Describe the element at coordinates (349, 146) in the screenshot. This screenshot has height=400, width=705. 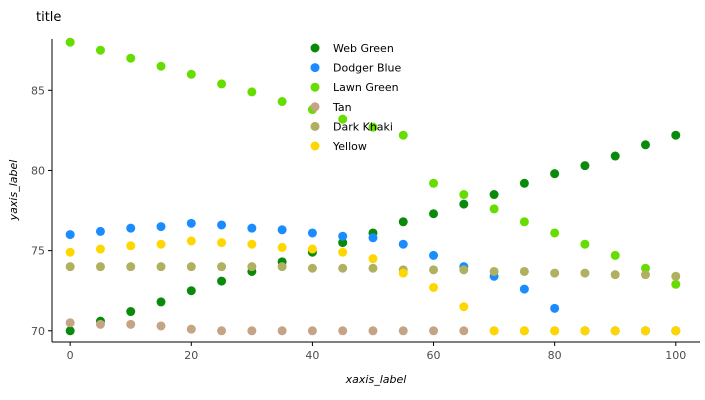
I see `legend-label-yellow: Yellow` at that location.